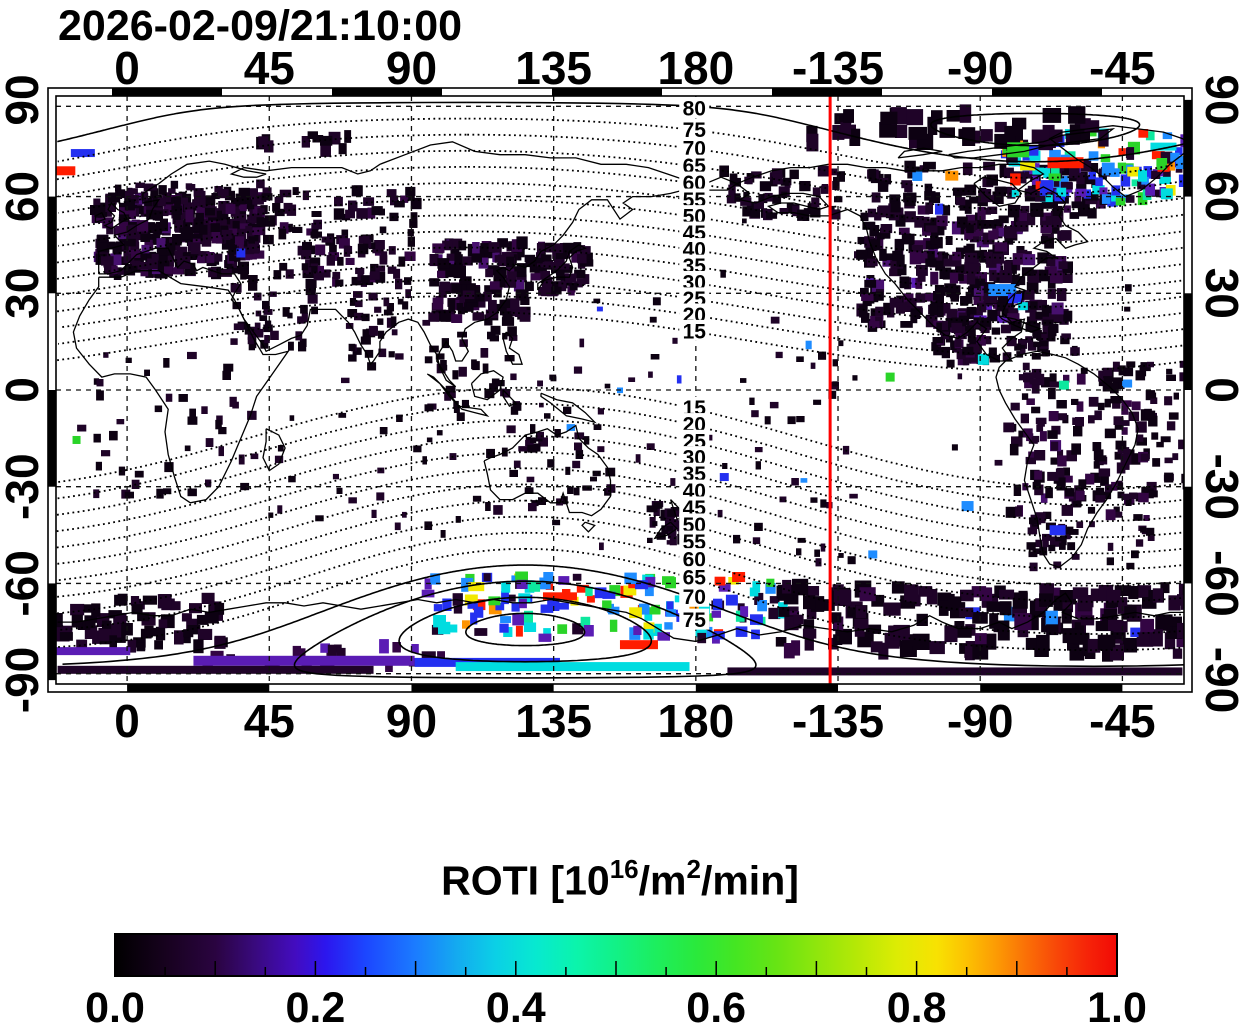 The height and width of the screenshot is (1024, 1240). I want to click on bottom-lon-tick: 135, so click(553, 721).